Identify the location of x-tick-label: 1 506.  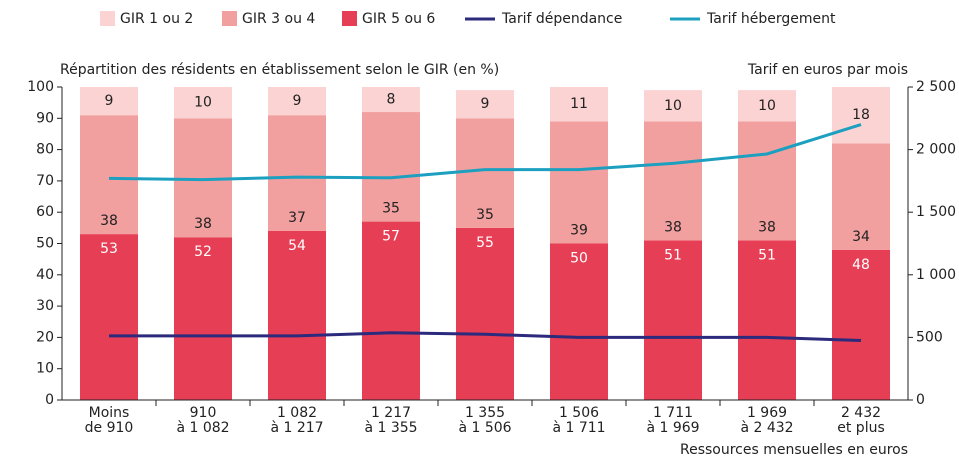
(579, 413).